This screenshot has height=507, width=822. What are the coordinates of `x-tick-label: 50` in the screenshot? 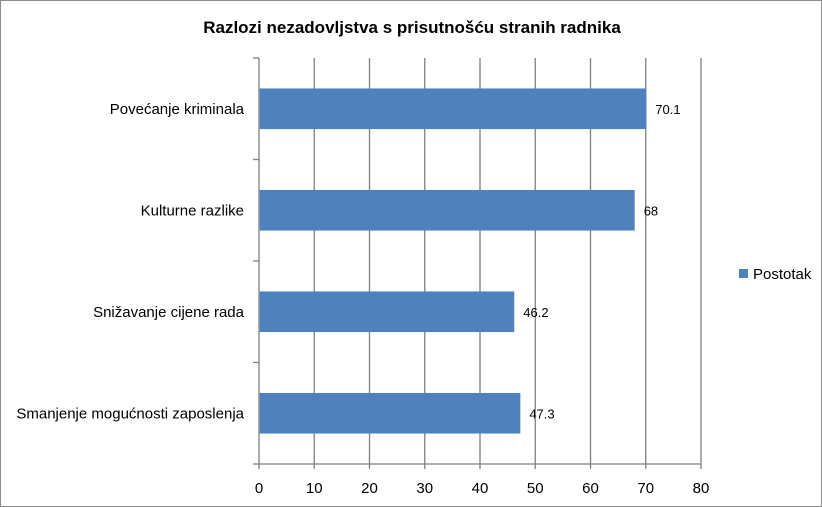 It's located at (535, 488).